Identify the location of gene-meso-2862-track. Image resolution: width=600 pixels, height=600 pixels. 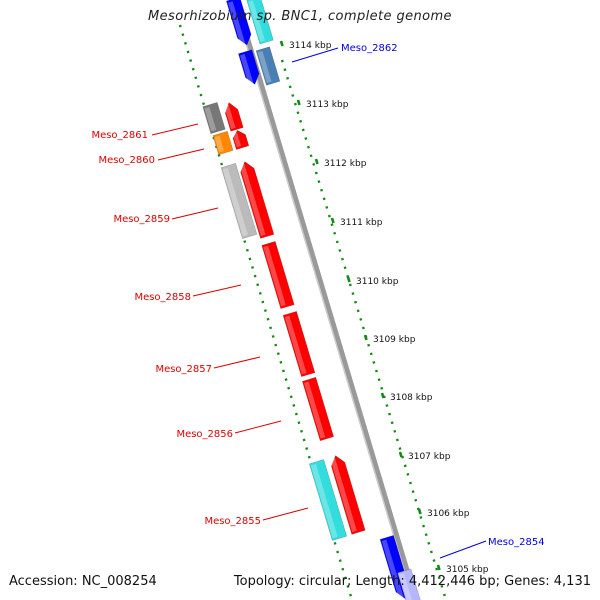
(268, 66).